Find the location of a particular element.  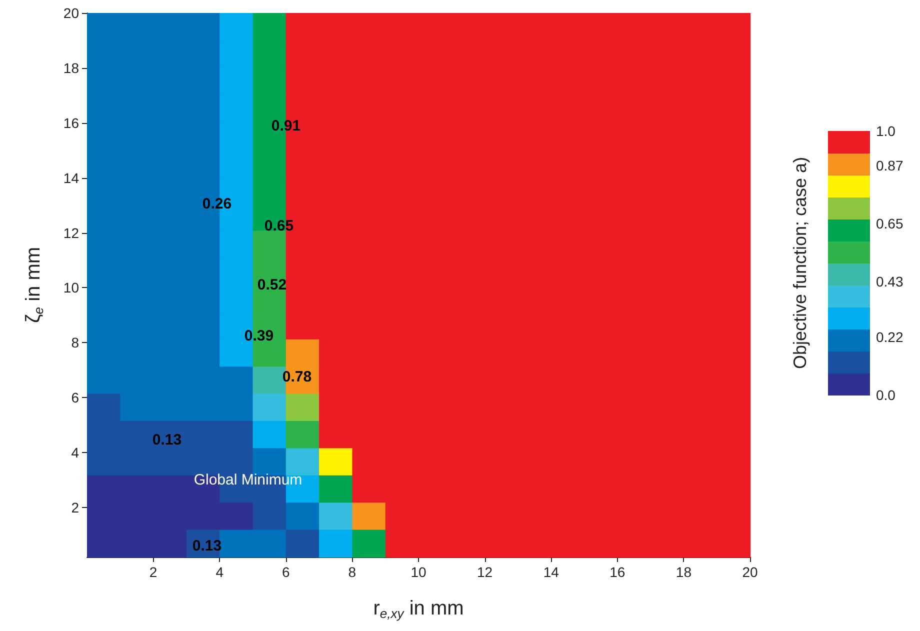

color-bar-label: 1.0 is located at coordinates (886, 131).